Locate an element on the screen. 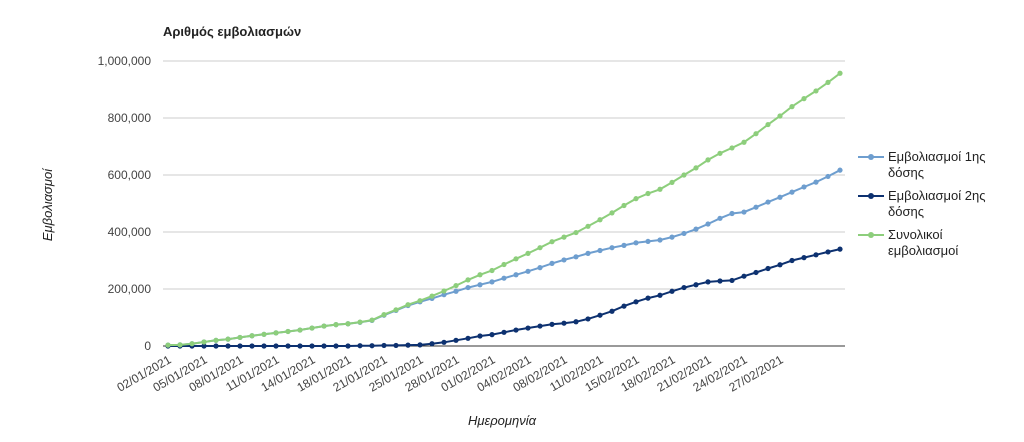  y-tick-label: 1,000,000 is located at coordinates (125, 61).